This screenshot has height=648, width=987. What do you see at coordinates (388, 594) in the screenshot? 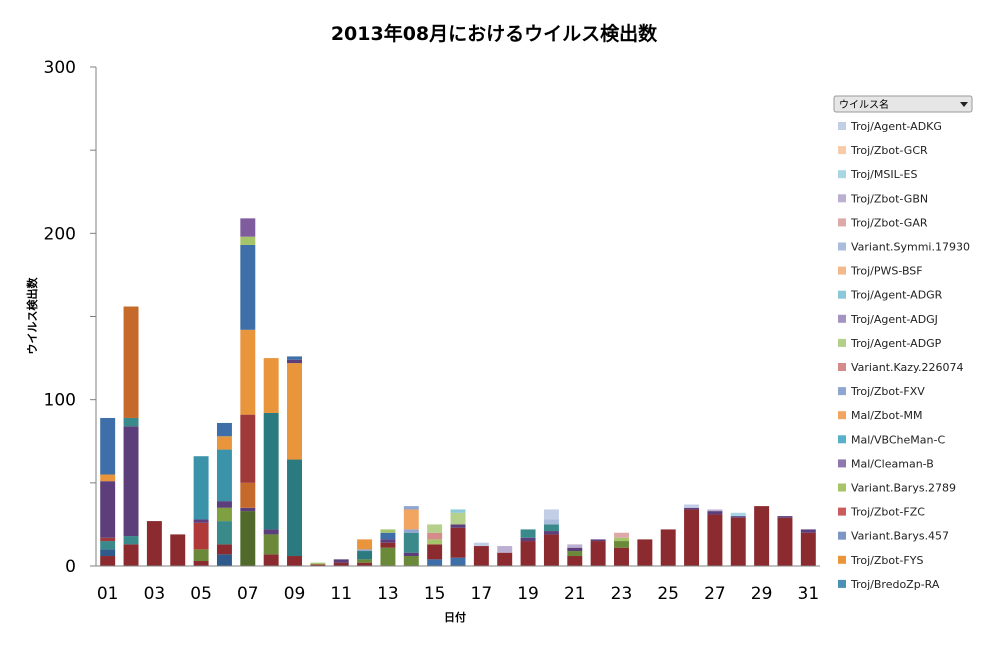
I see `x-tick-label: 13` at bounding box center [388, 594].